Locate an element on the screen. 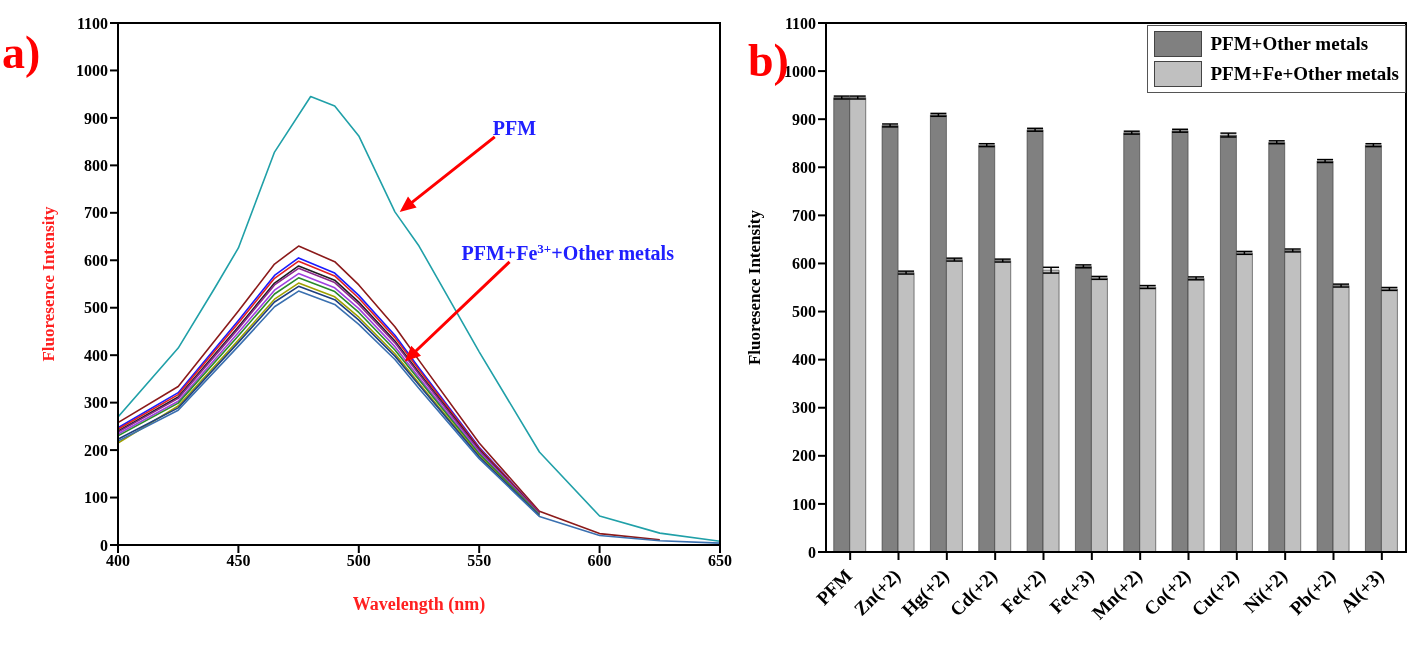 This screenshot has height=663, width=1412. legend-label: PFM+Fe+Other metals is located at coordinates (1304, 74).